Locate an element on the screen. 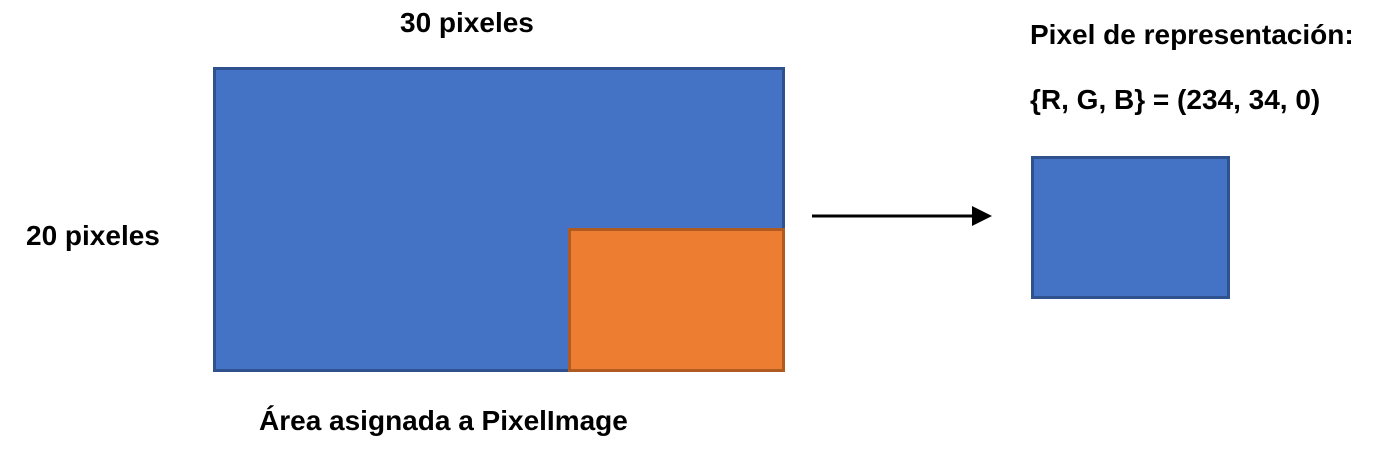 This screenshot has width=1394, height=449. arrow-right-icon is located at coordinates (902, 216).